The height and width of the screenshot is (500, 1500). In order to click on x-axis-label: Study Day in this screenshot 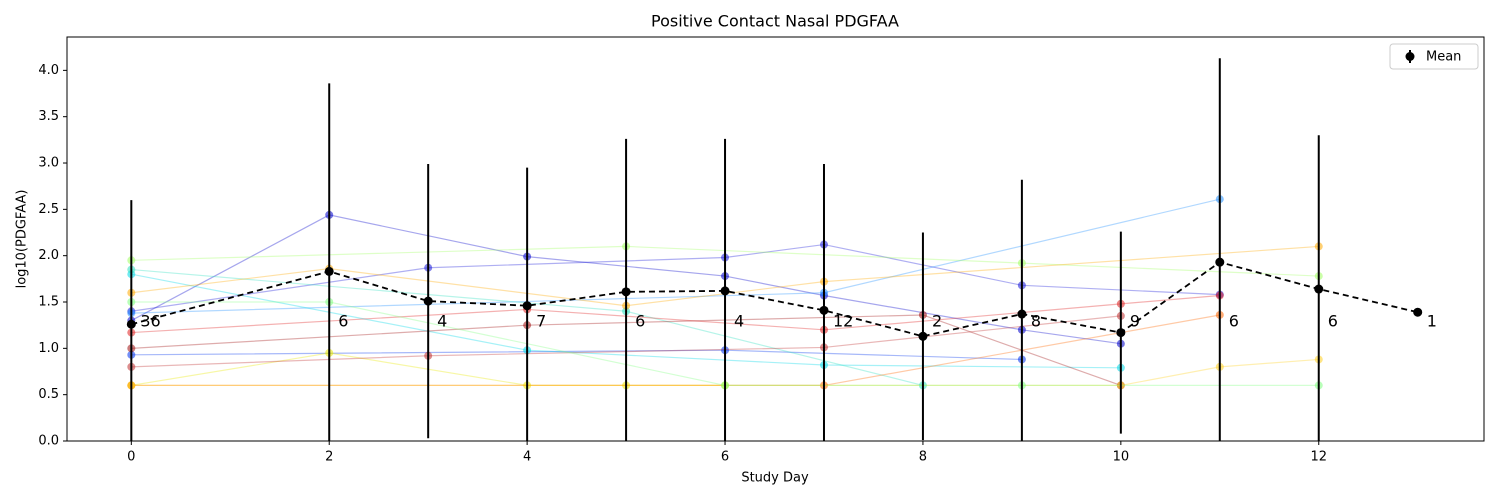, I will do `click(775, 478)`.